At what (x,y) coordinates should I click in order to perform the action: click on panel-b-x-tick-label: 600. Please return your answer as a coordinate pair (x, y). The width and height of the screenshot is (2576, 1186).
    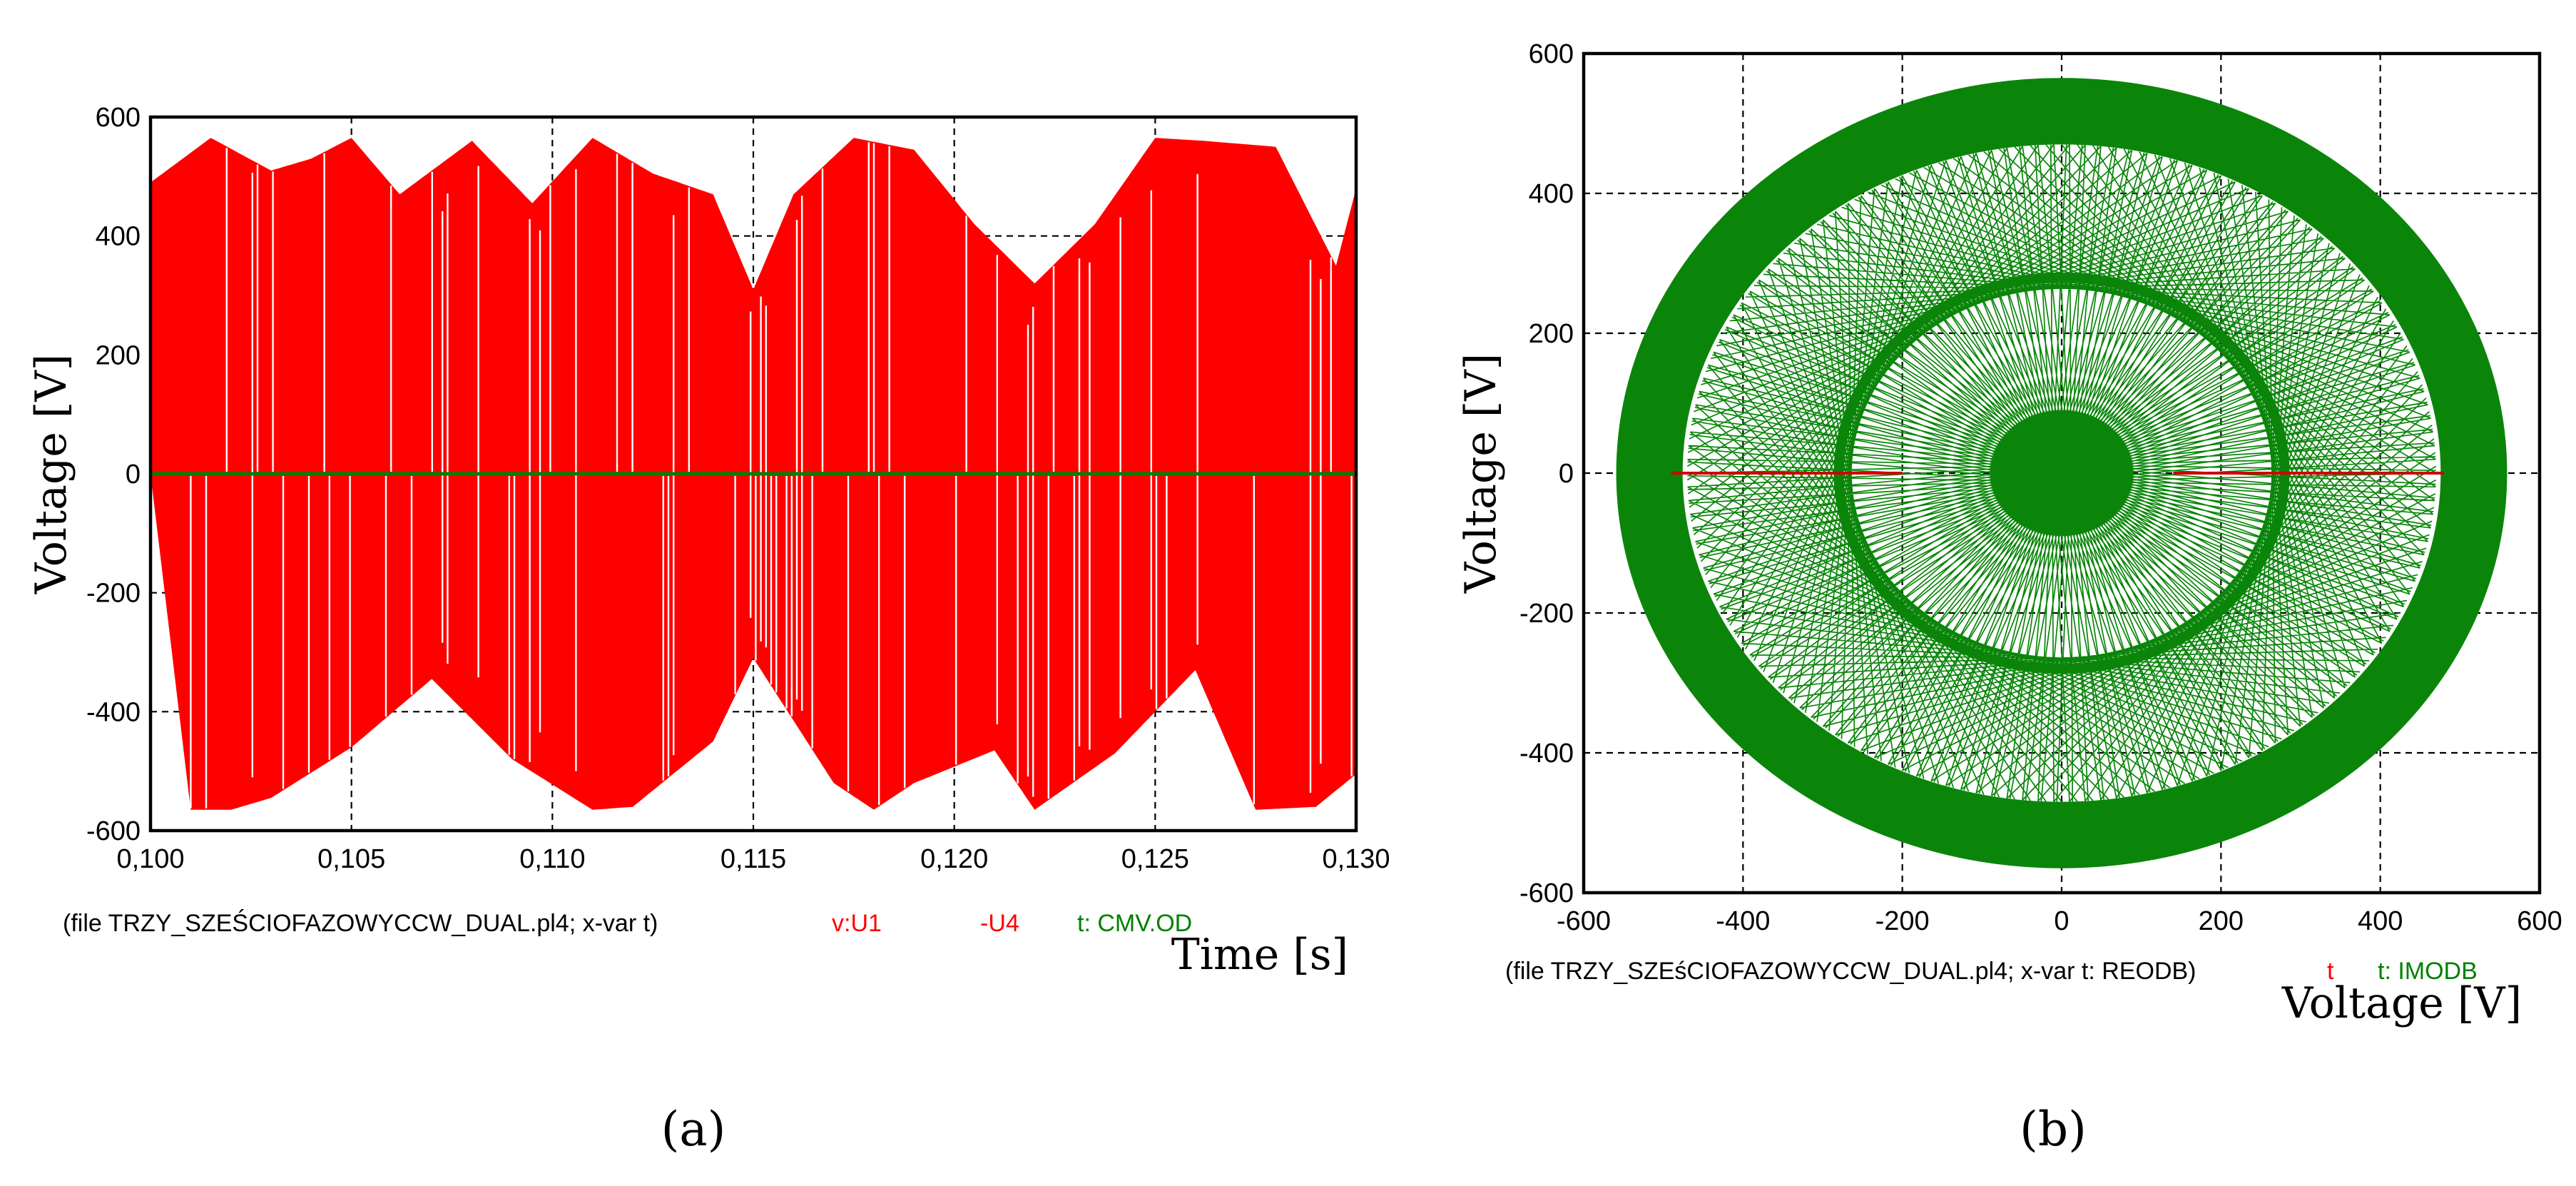
    Looking at the image, I should click on (2539, 921).